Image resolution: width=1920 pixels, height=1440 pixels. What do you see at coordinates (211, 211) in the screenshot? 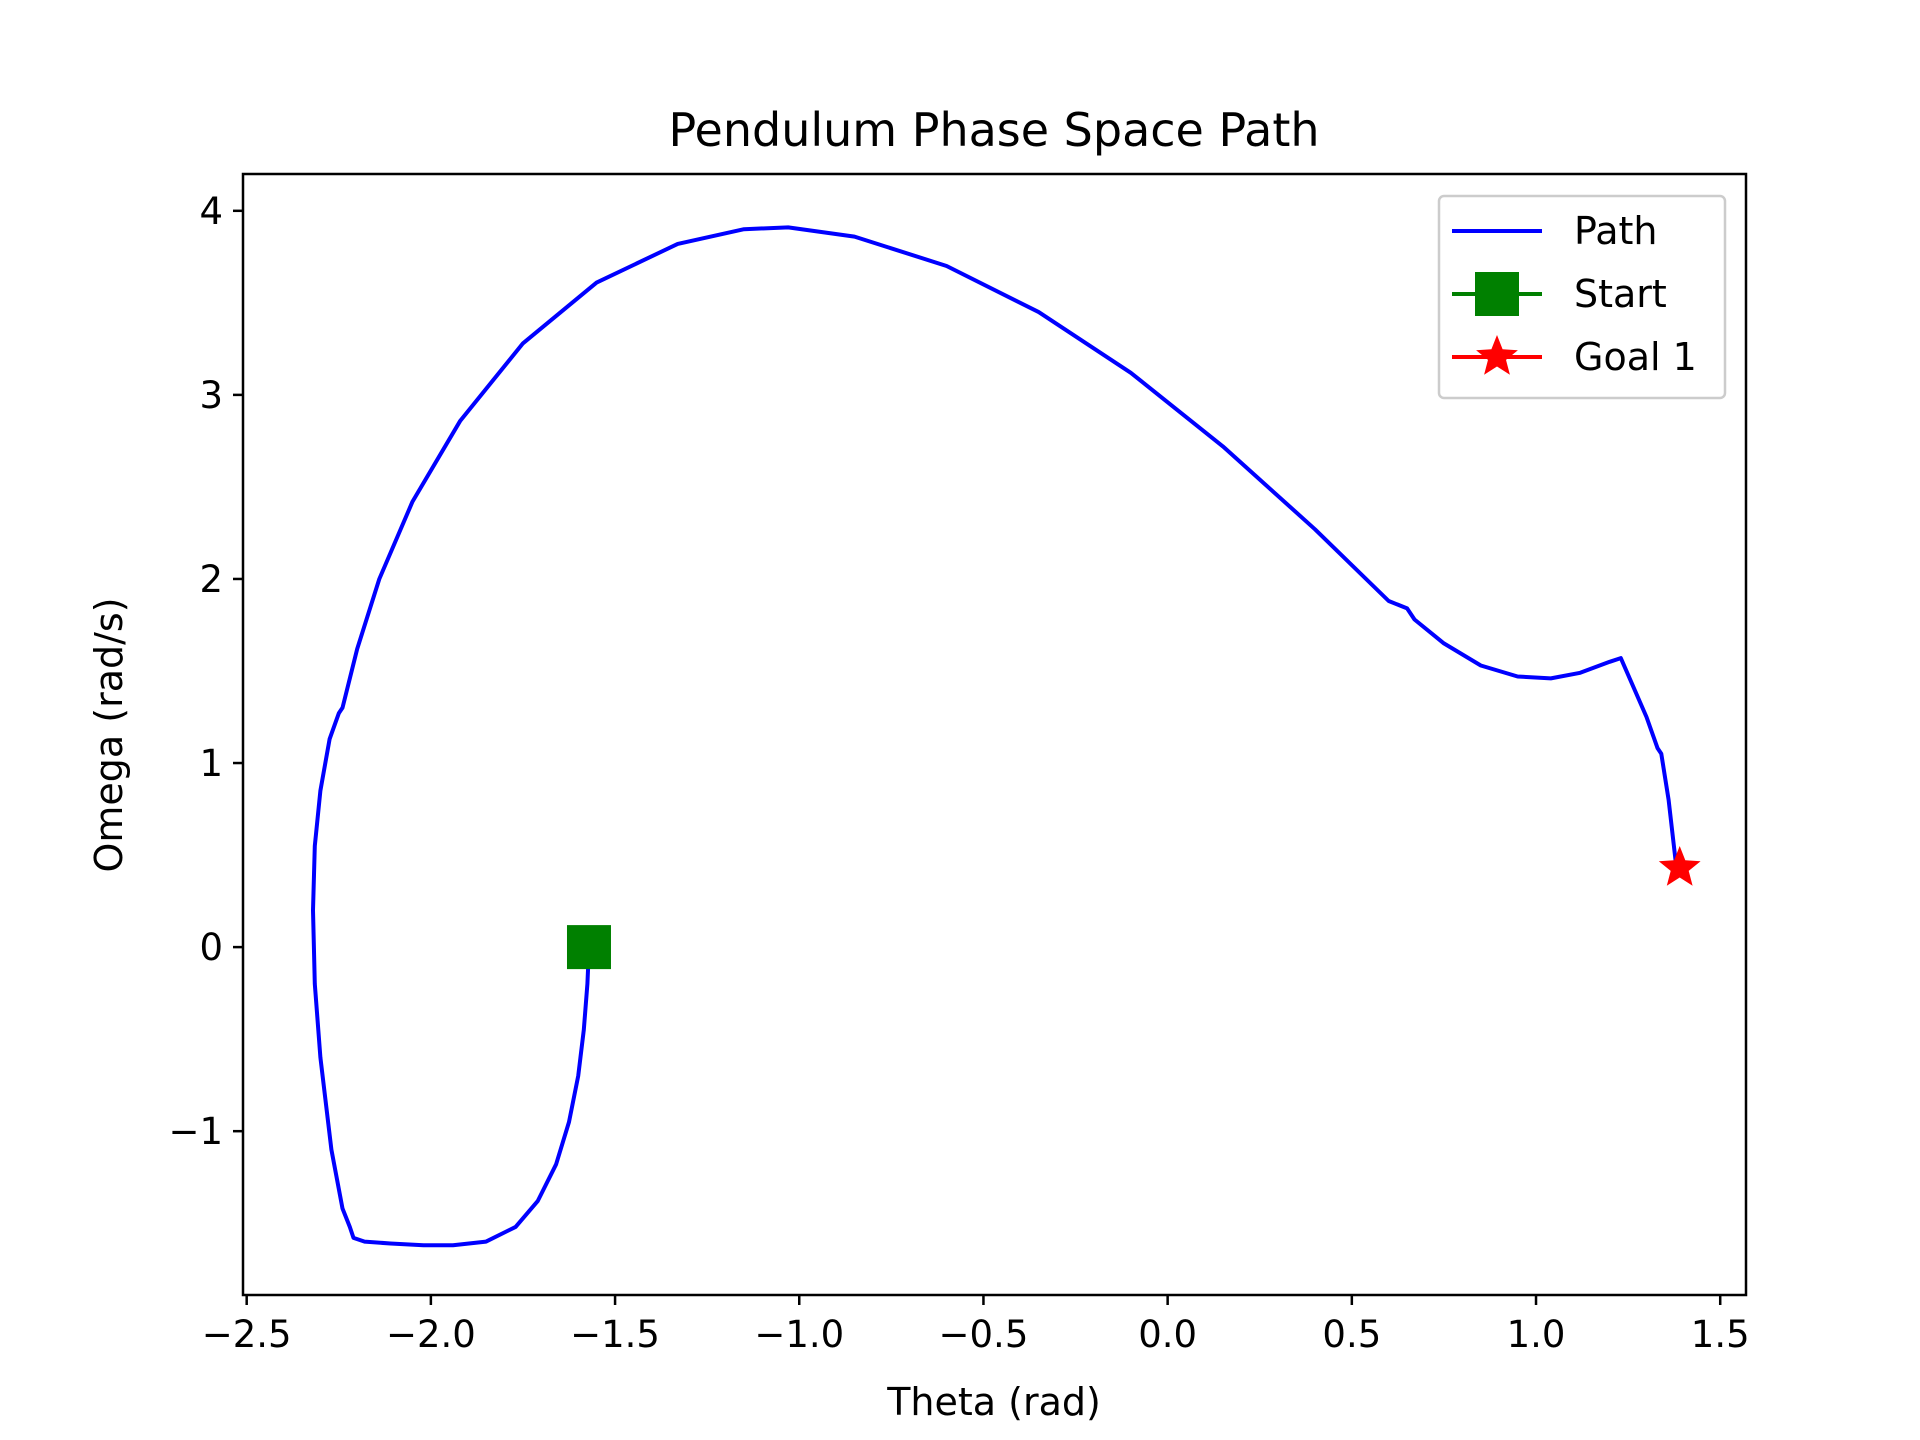
I see `y-tick-label: 4` at bounding box center [211, 211].